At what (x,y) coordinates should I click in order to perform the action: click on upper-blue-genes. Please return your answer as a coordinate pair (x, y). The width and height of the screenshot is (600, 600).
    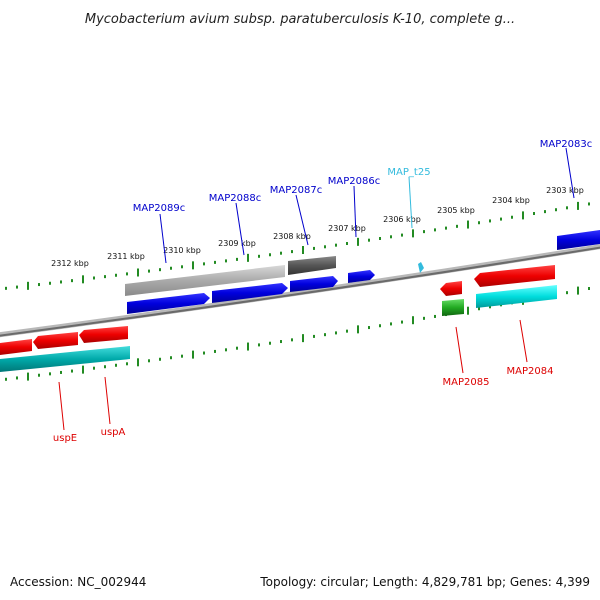
    Looking at the image, I should click on (363, 272).